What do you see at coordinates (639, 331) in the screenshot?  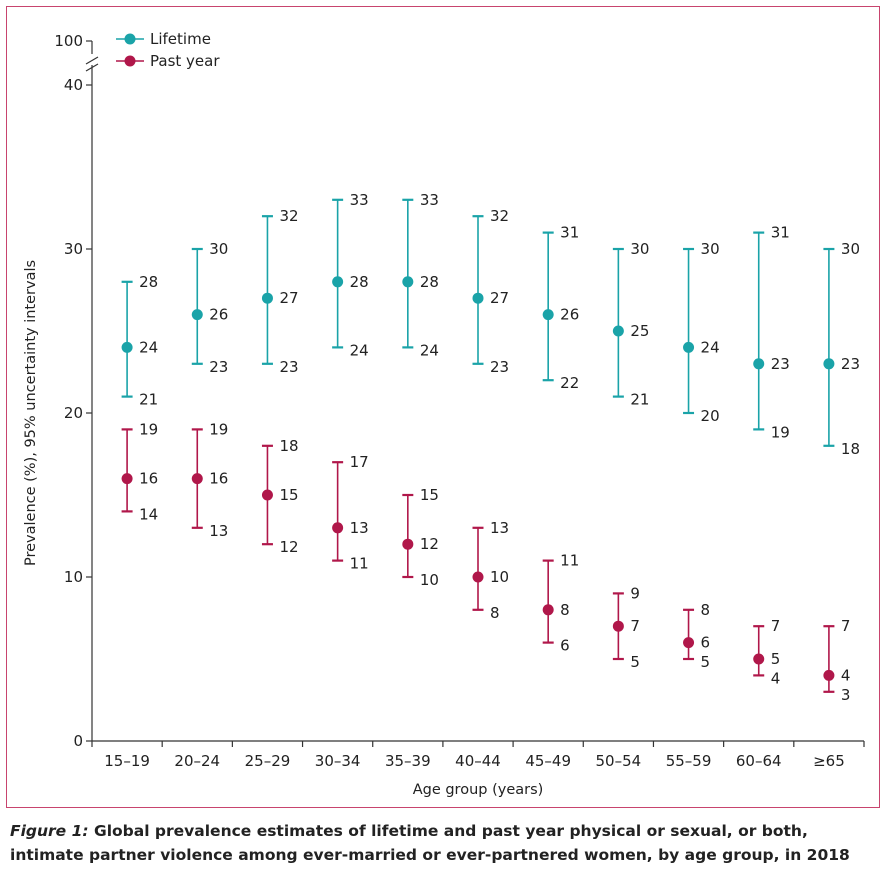 I see `lifetime-value-label: 25` at bounding box center [639, 331].